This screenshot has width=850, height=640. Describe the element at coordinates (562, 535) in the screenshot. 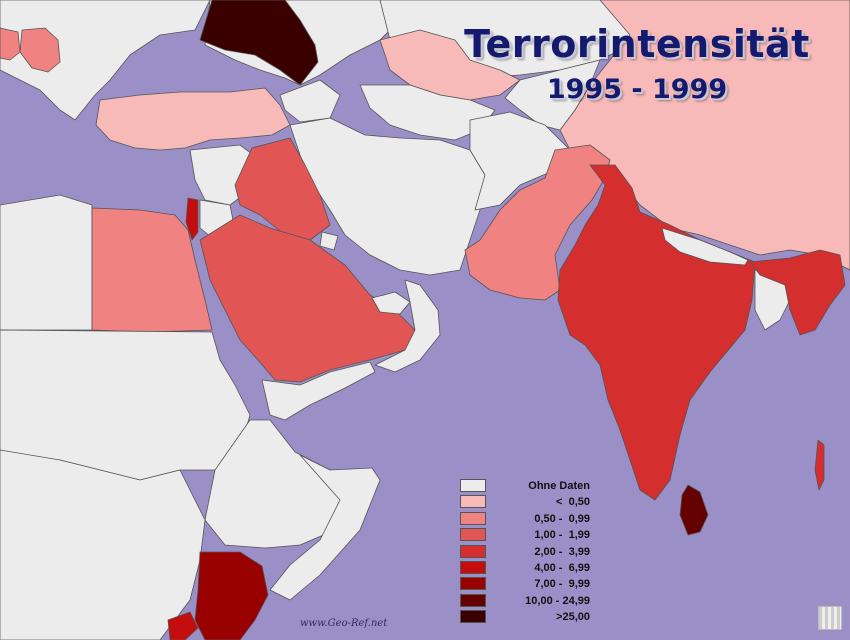

I see `legend-label: 1,00 - 1,99` at that location.